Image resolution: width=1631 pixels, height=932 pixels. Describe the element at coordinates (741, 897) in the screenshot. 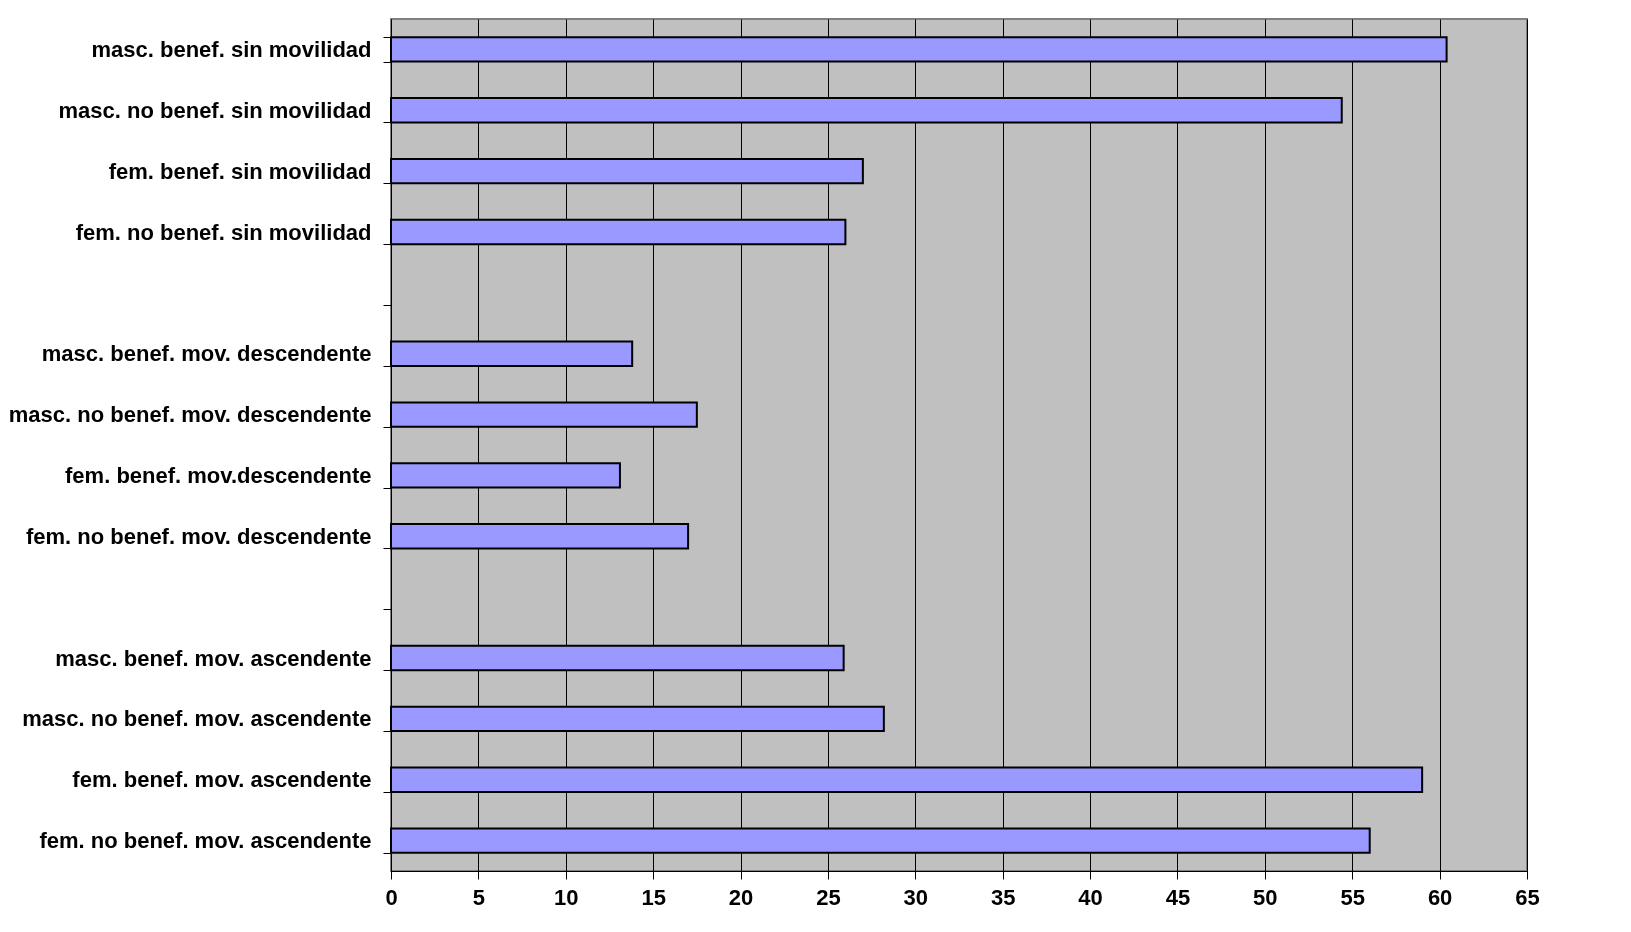

I see `x-tick-label: 20` at that location.